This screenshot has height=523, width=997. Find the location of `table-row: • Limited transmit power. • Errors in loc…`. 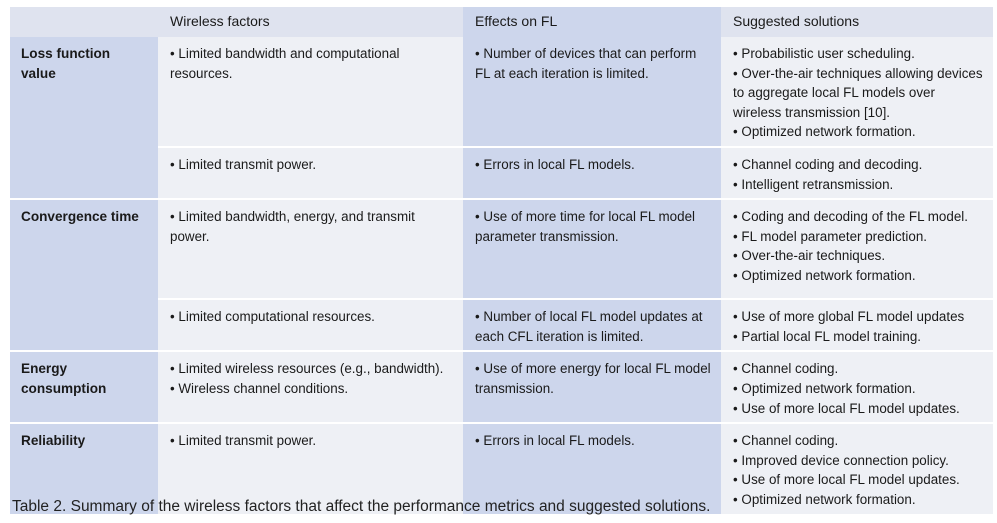

table-row: • Limited transmit power. • Errors in loc… is located at coordinates (501, 172).